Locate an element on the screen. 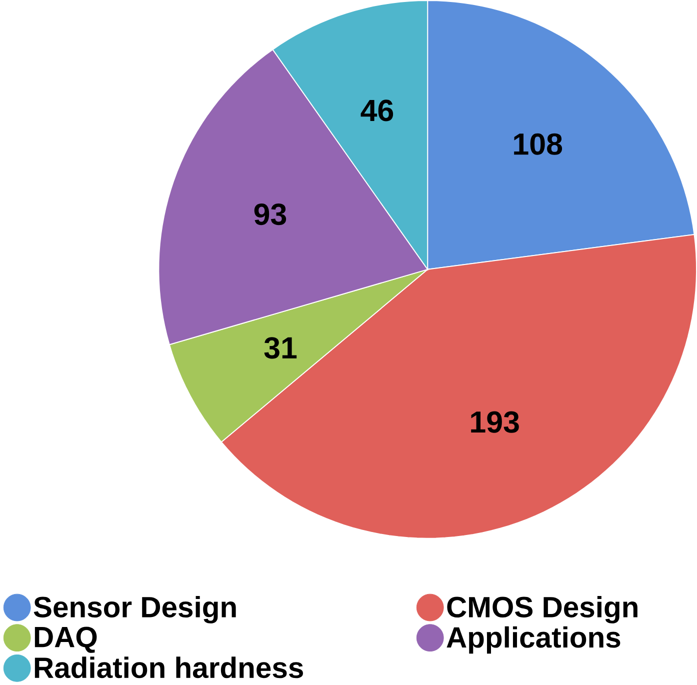 The width and height of the screenshot is (697, 685). legend-label: Sensor Design is located at coordinates (135, 610).